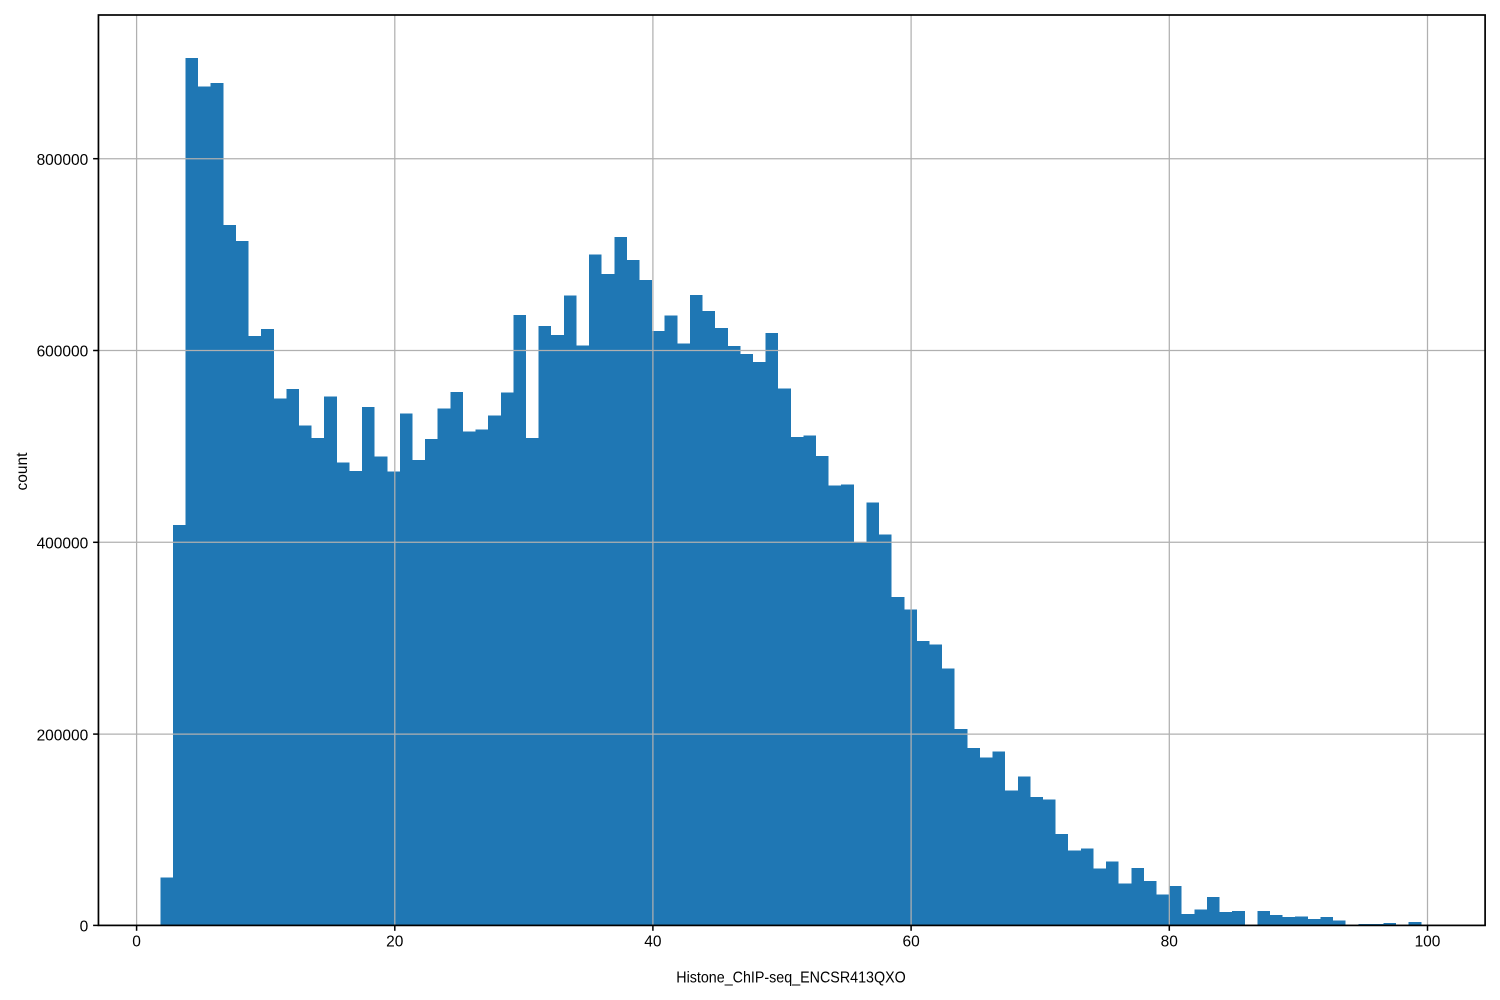 The image size is (1500, 1000). What do you see at coordinates (395, 942) in the screenshot?
I see `svg-text: 20` at bounding box center [395, 942].